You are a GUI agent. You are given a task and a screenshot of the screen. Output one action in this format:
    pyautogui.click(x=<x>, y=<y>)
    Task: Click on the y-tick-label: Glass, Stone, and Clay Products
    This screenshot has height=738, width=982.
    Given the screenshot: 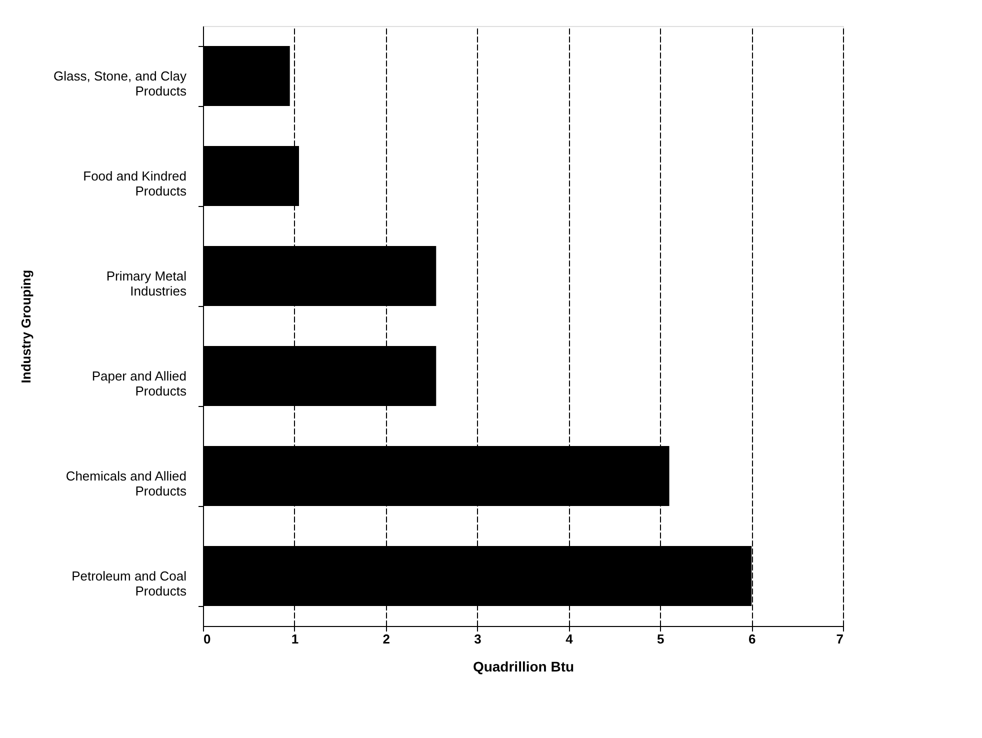 What is the action you would take?
    pyautogui.click(x=120, y=83)
    